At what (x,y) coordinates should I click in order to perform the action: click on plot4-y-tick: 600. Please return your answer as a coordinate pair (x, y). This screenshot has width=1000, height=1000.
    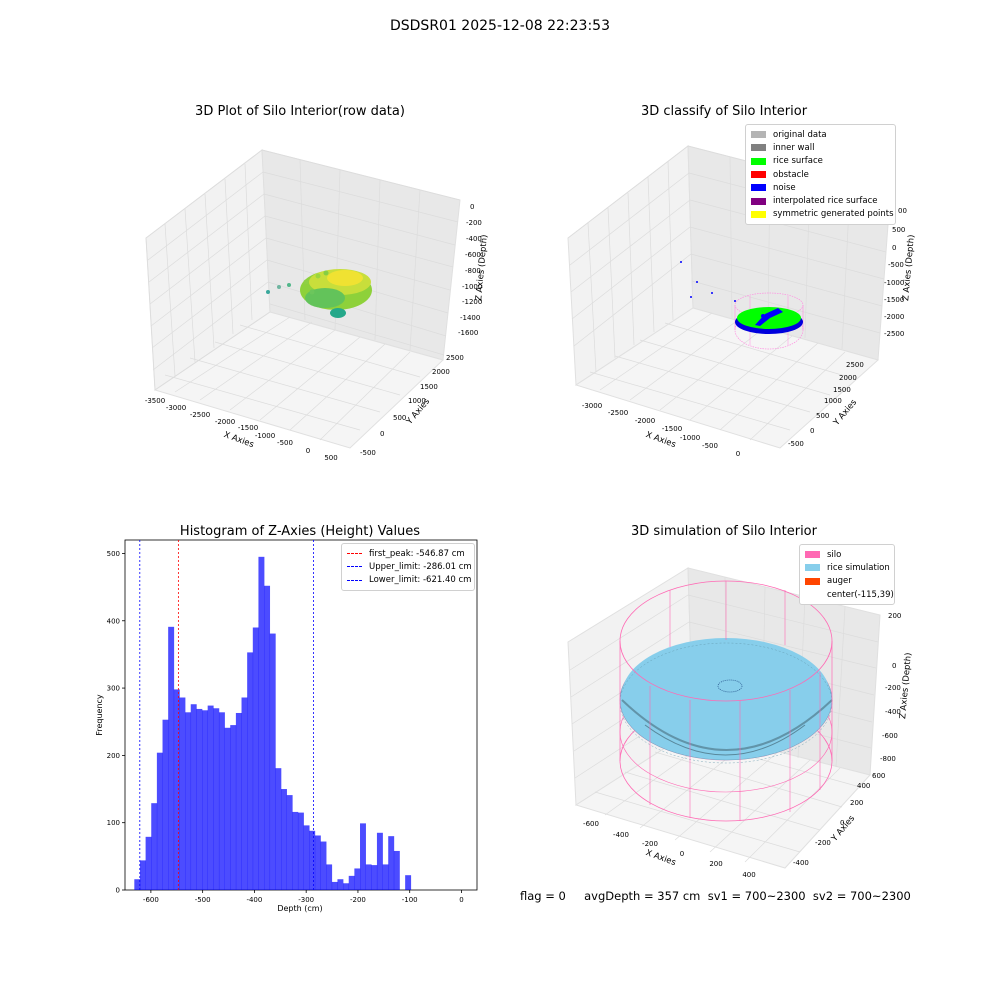
    Looking at the image, I should click on (878, 776).